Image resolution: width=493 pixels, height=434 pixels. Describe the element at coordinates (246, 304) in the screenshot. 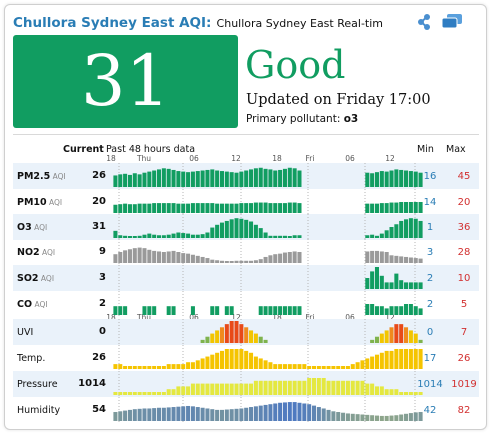

I see `row-co: CO AQI 2 2 5` at that location.